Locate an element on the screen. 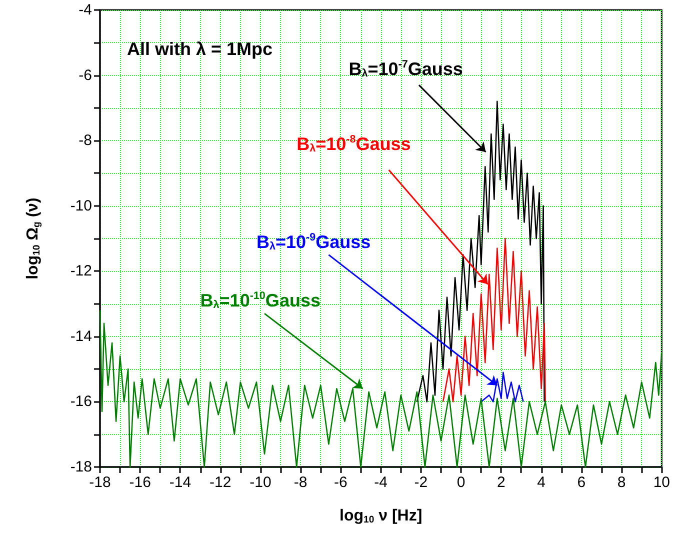  x-tick-label: 0 is located at coordinates (461, 482).